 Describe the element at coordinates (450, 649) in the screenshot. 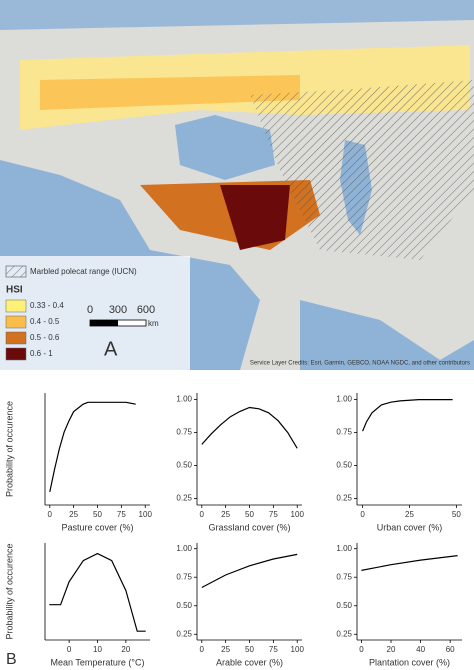

I see `x-tick-label: 60` at that location.